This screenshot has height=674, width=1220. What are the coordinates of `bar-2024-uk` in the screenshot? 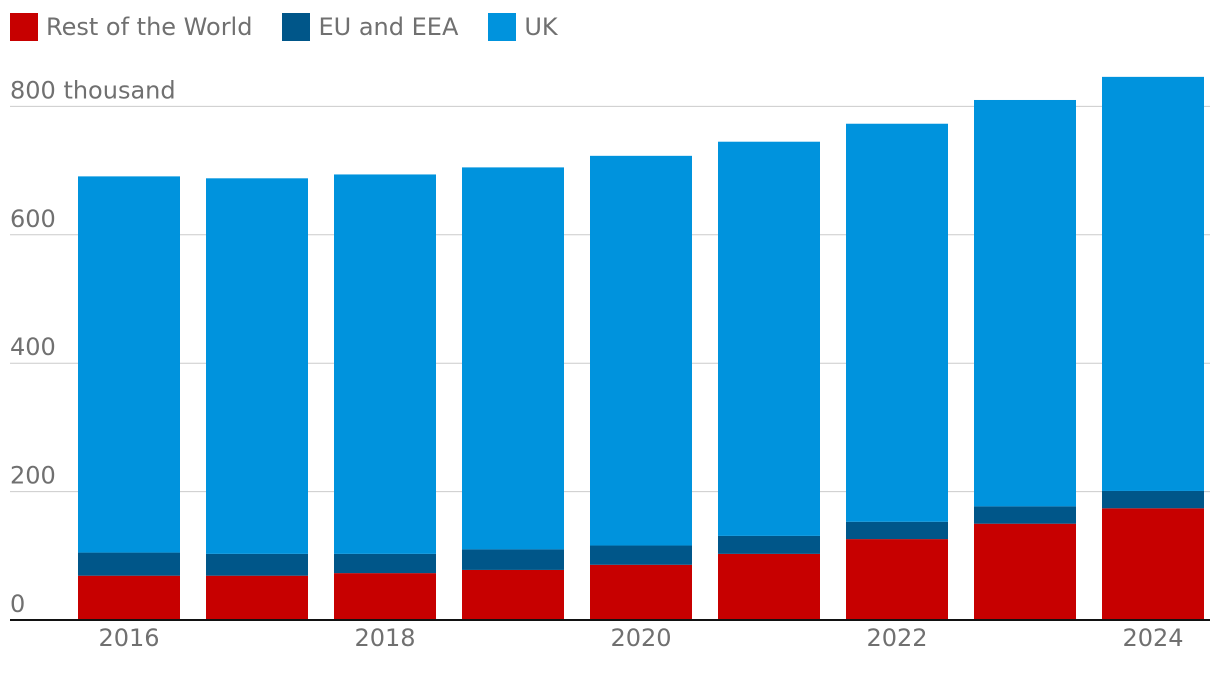 It's located at (1153, 283).